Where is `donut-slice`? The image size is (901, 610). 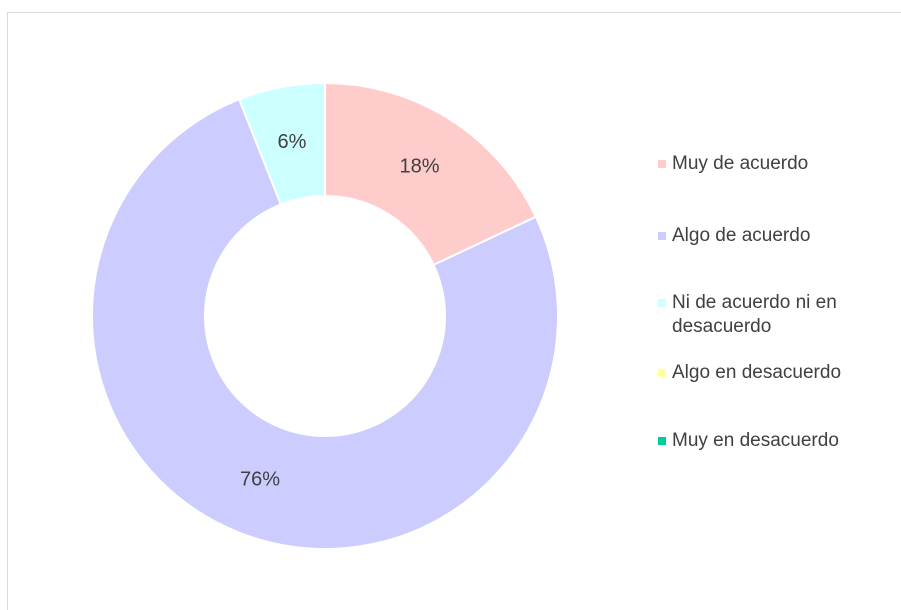
donut-slice is located at coordinates (431, 174).